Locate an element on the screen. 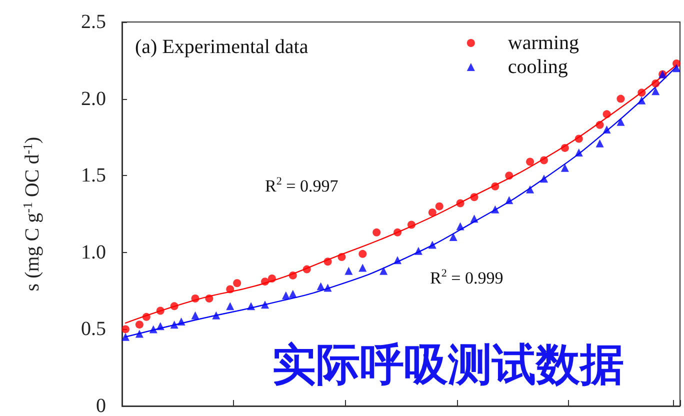  y-tick-label: 1.0 is located at coordinates (93, 252).